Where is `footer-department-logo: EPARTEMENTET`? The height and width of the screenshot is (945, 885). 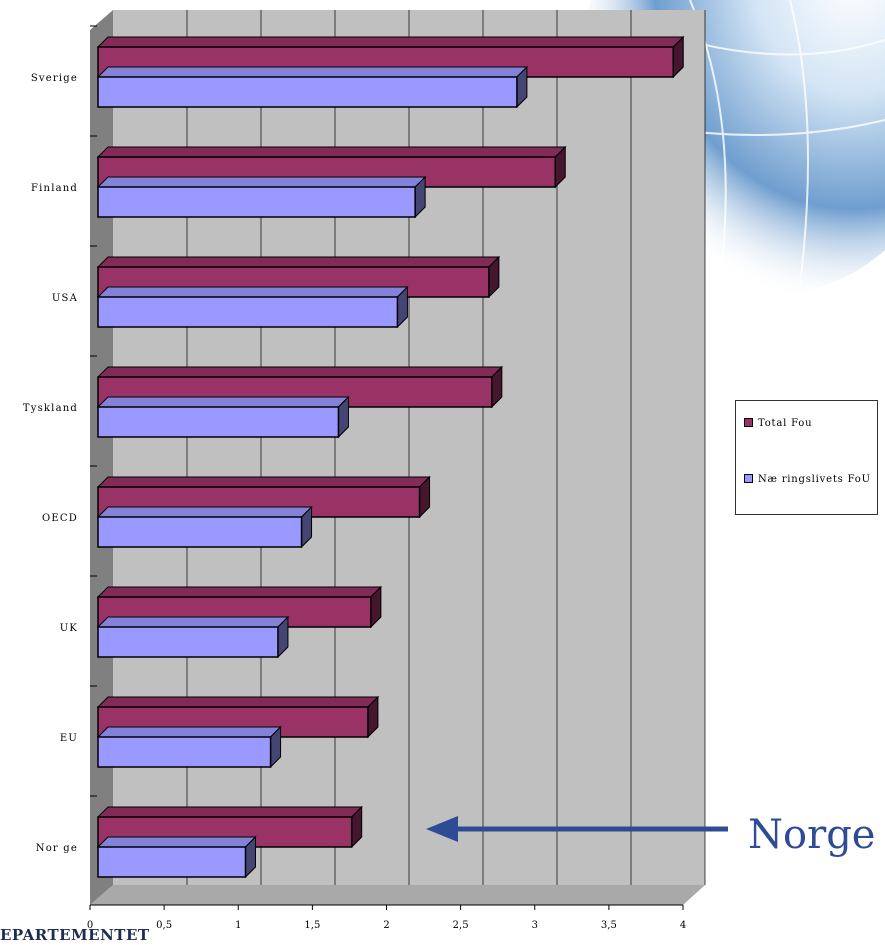 footer-department-logo: EPARTEMENTET is located at coordinates (75, 935).